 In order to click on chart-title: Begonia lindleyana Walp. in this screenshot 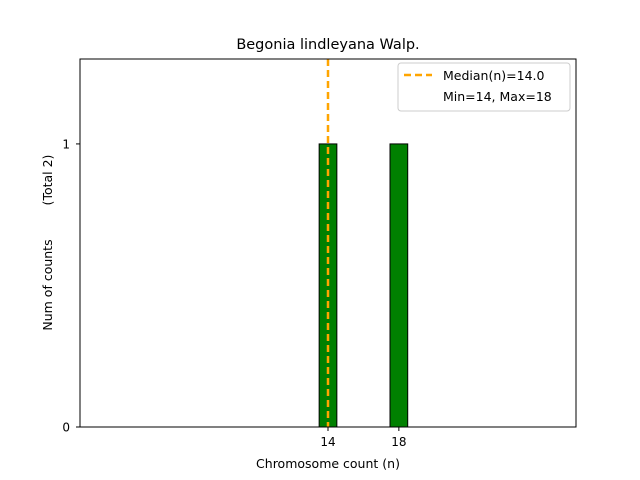, I will do `click(327, 45)`.